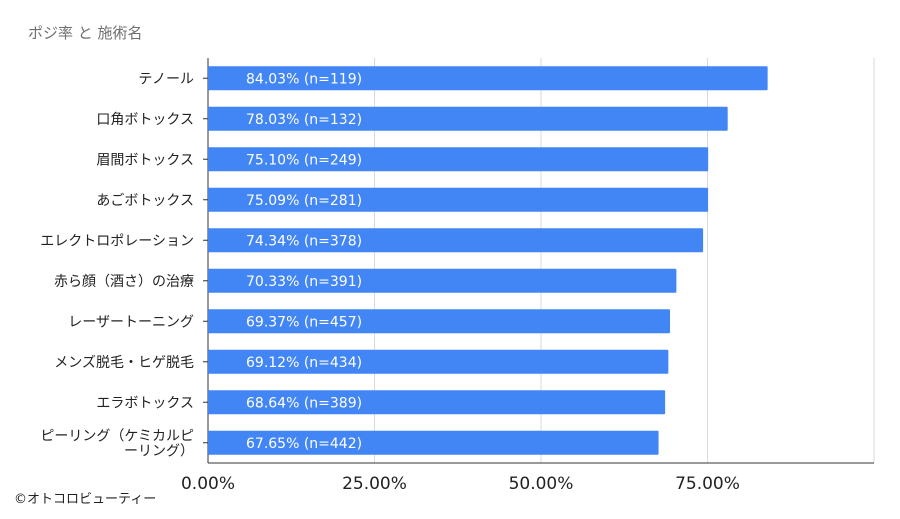 This screenshot has height=519, width=900. I want to click on bar-data-label: 78.03% (n=132), so click(304, 120).